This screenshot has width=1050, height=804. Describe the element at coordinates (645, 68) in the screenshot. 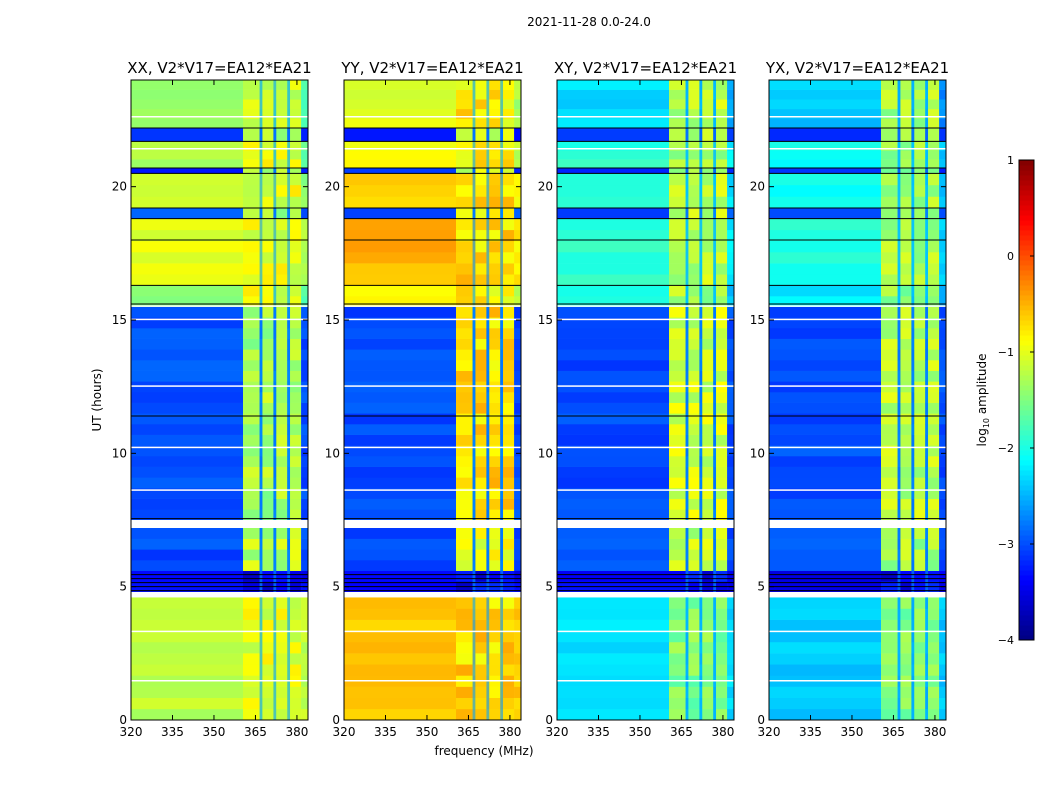

I see `panel-title: XY, V2*V17=EA12*EA21` at that location.